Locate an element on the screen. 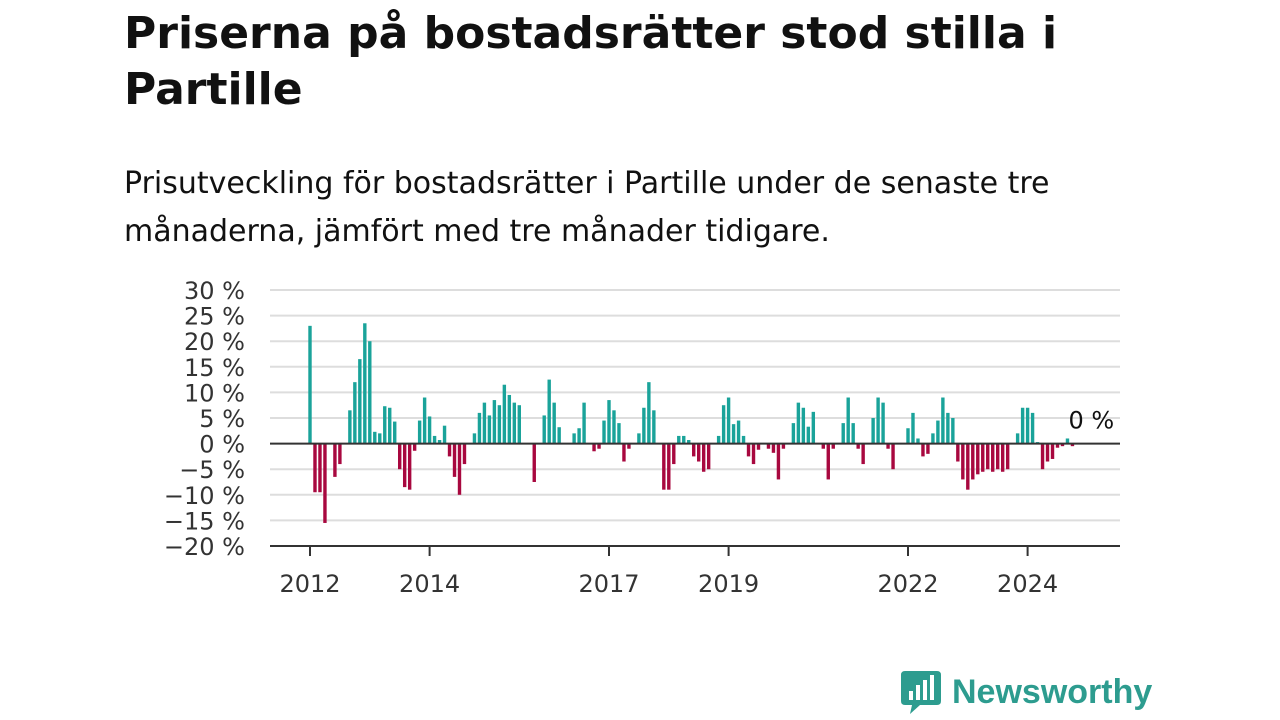  y-tick-label: 20 % is located at coordinates (214, 342).